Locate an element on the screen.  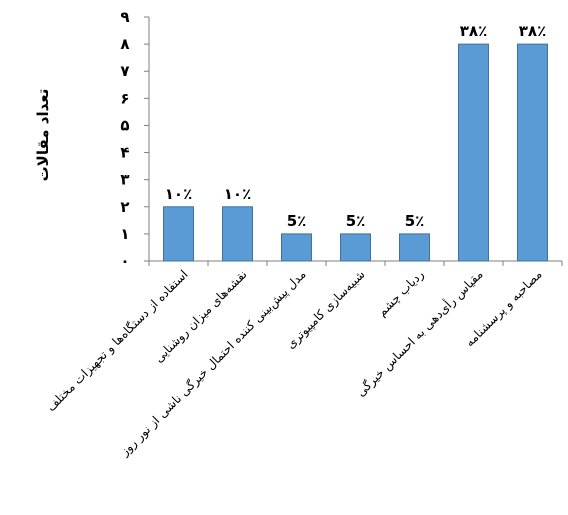
category-label: مقیاس رأی‌دهی به احساس خیرگی is located at coordinates (419, 333).